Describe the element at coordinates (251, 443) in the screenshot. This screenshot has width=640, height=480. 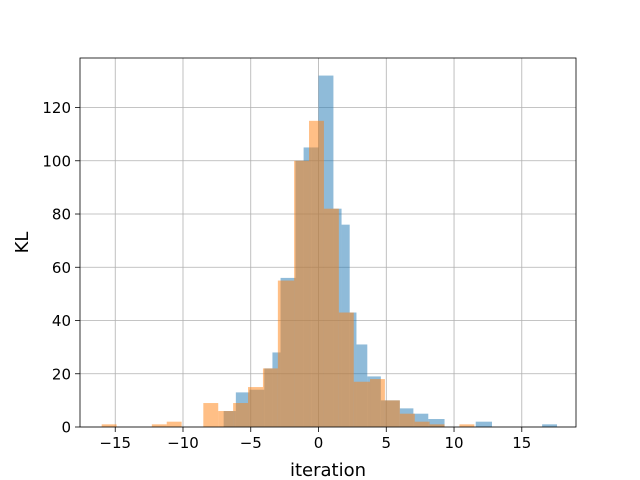
I see `x-tick-label: −5` at that location.